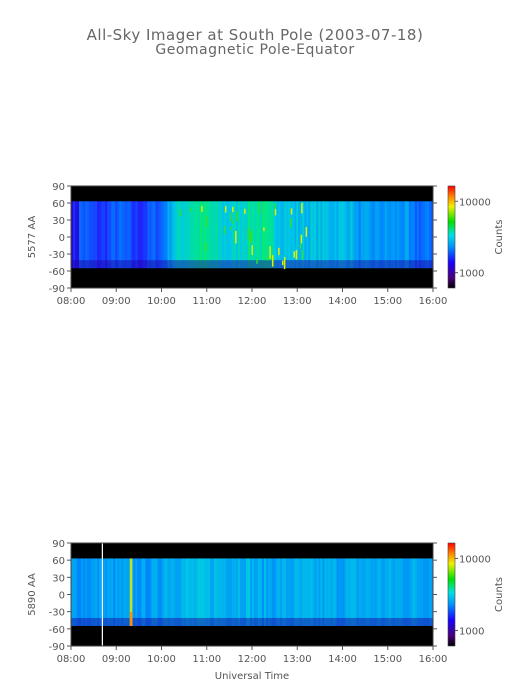 The height and width of the screenshot is (680, 510). I want to click on x-tick-label: 11:00, so click(206, 301).